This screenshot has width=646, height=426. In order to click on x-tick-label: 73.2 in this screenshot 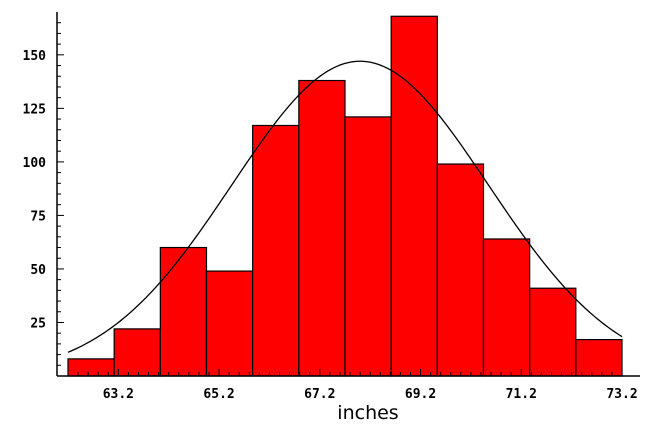, I will do `click(621, 394)`.